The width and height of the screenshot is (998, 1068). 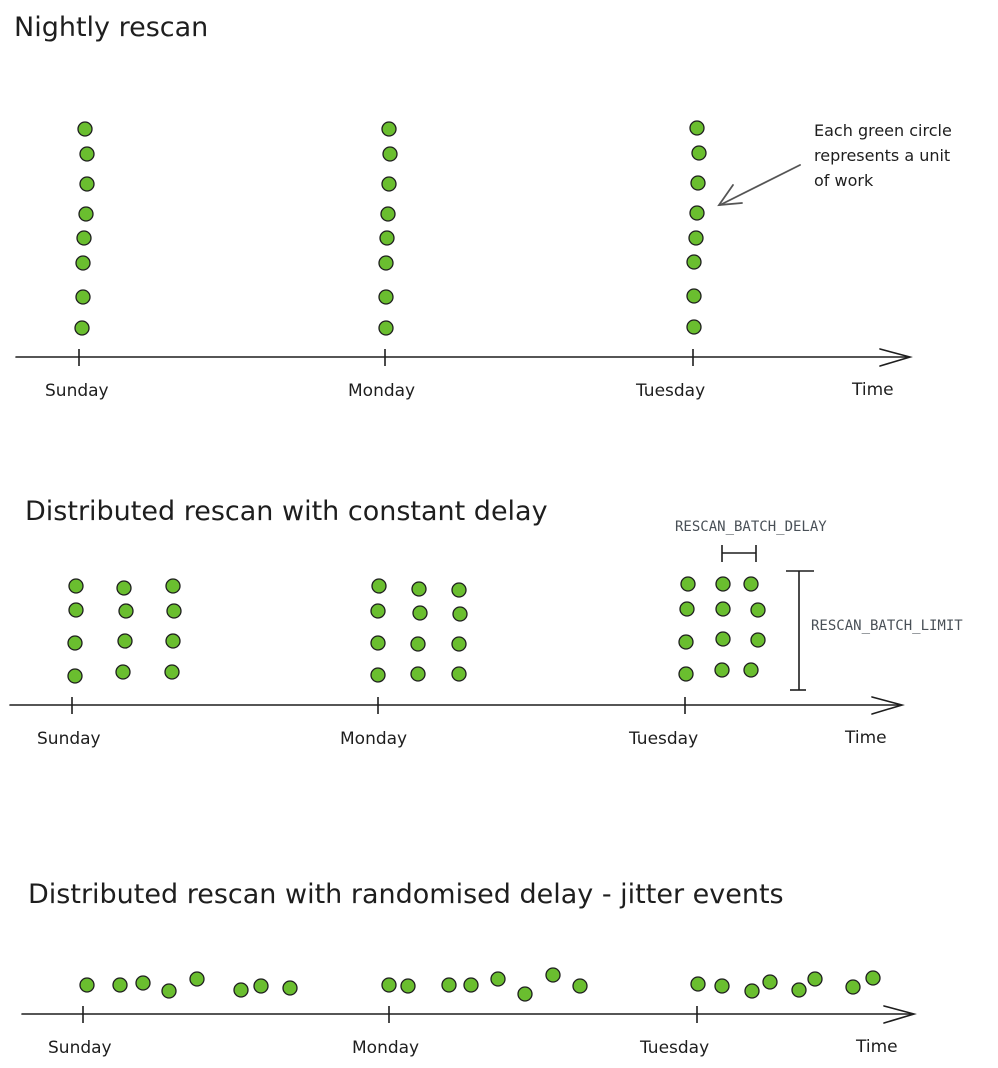 I want to click on batch-delay-bracket, so click(x=739, y=553).